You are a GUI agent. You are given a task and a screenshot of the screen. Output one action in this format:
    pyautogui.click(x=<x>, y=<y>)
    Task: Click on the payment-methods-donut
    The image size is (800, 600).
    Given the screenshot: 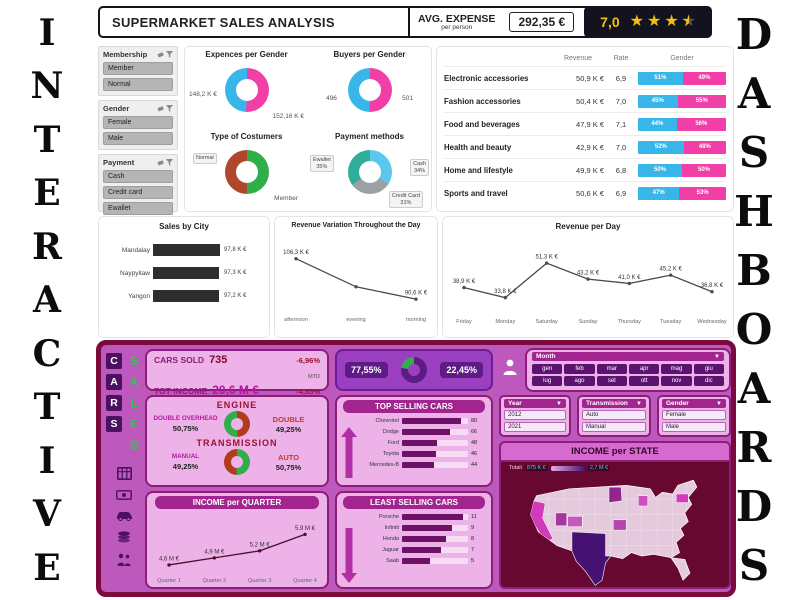 What is the action you would take?
    pyautogui.click(x=369, y=172)
    